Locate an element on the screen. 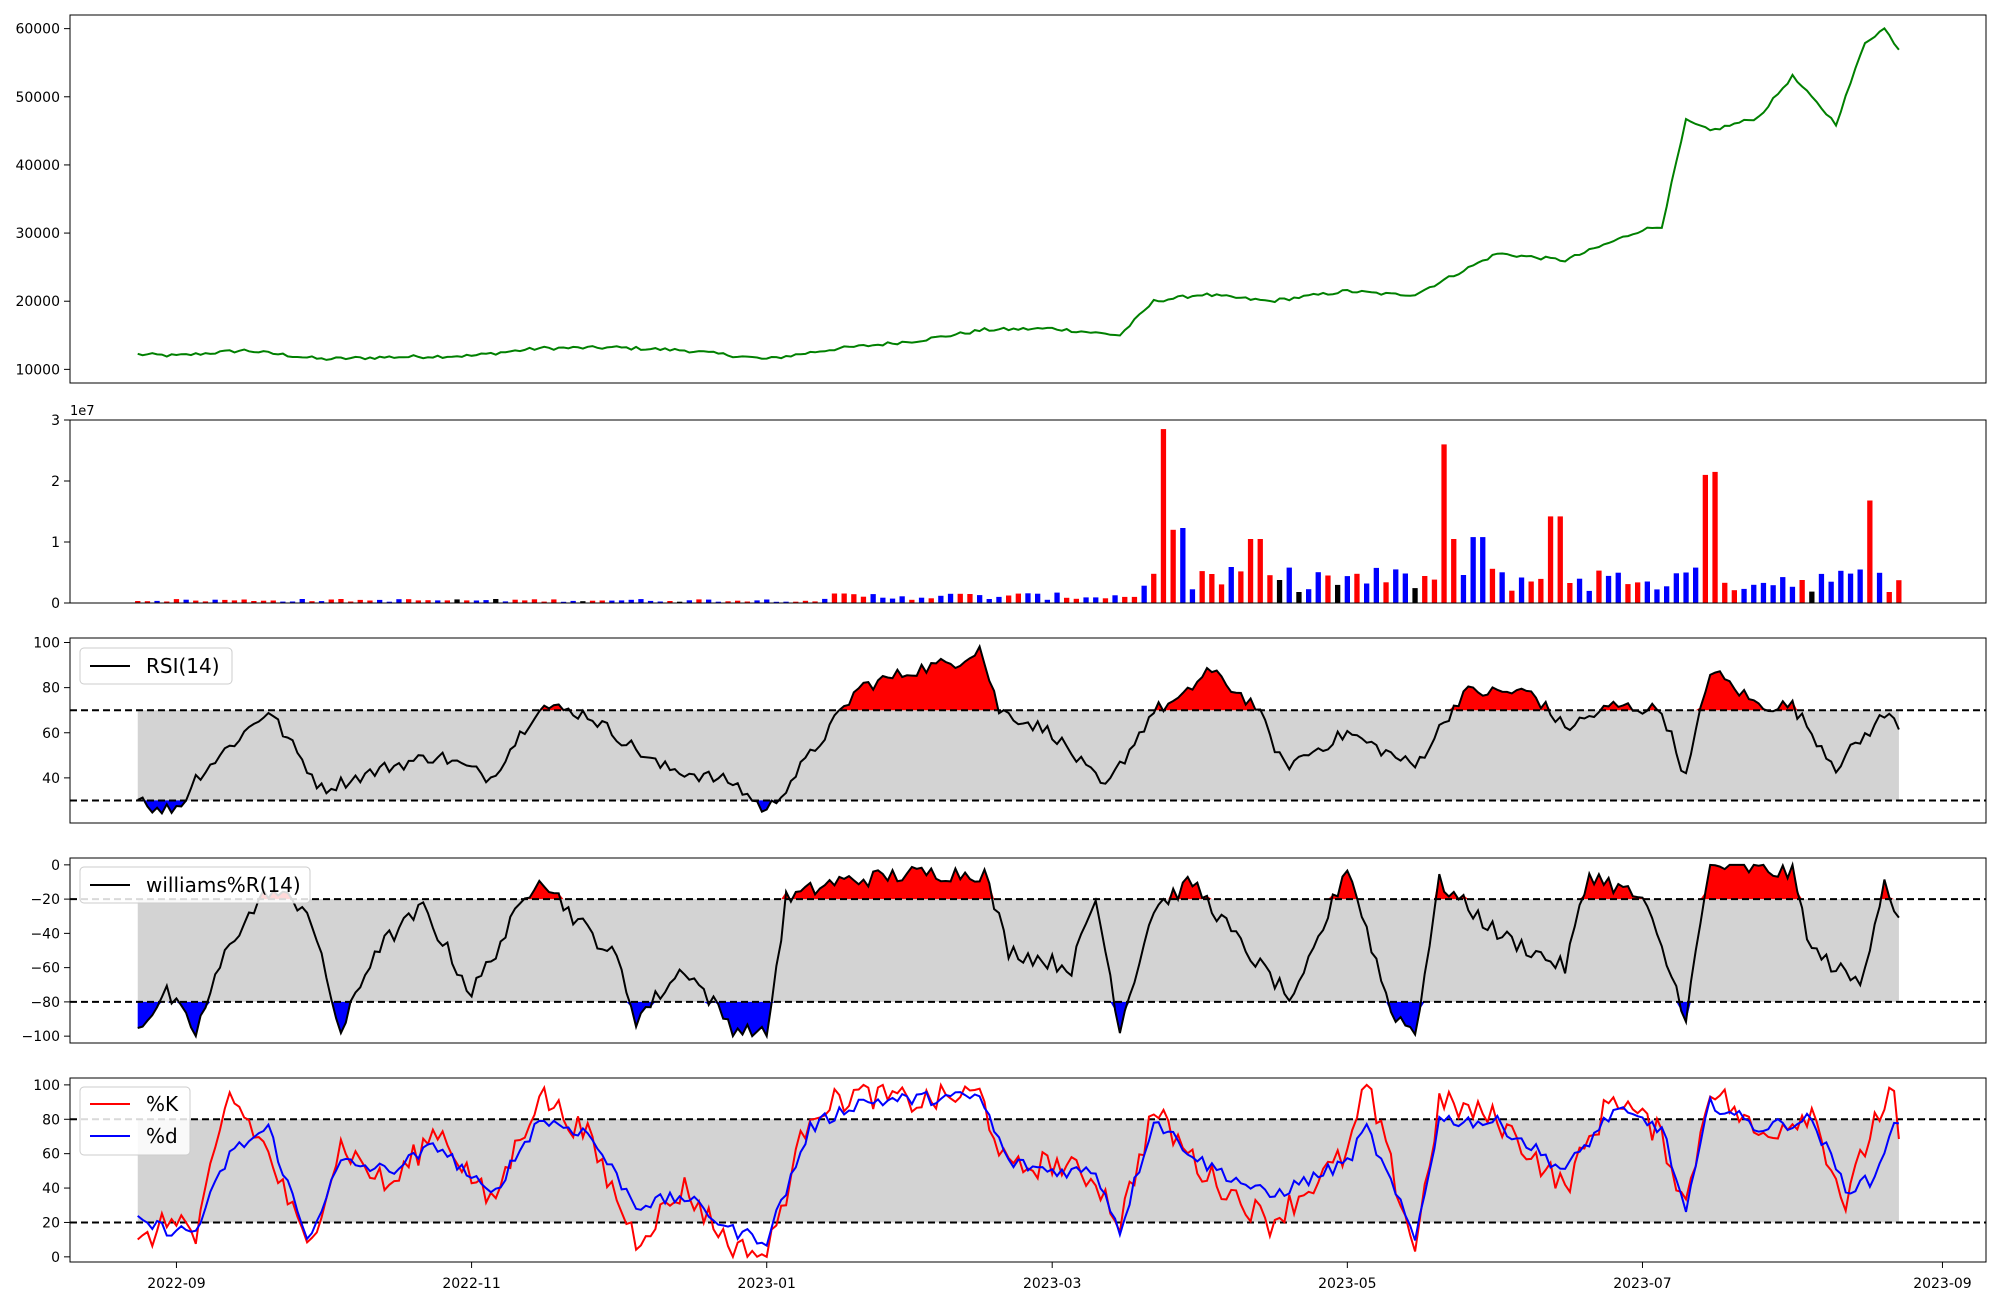 The width and height of the screenshot is (2000, 1300). volume-y-ticks: 0 1 2 3 is located at coordinates (60, 512).